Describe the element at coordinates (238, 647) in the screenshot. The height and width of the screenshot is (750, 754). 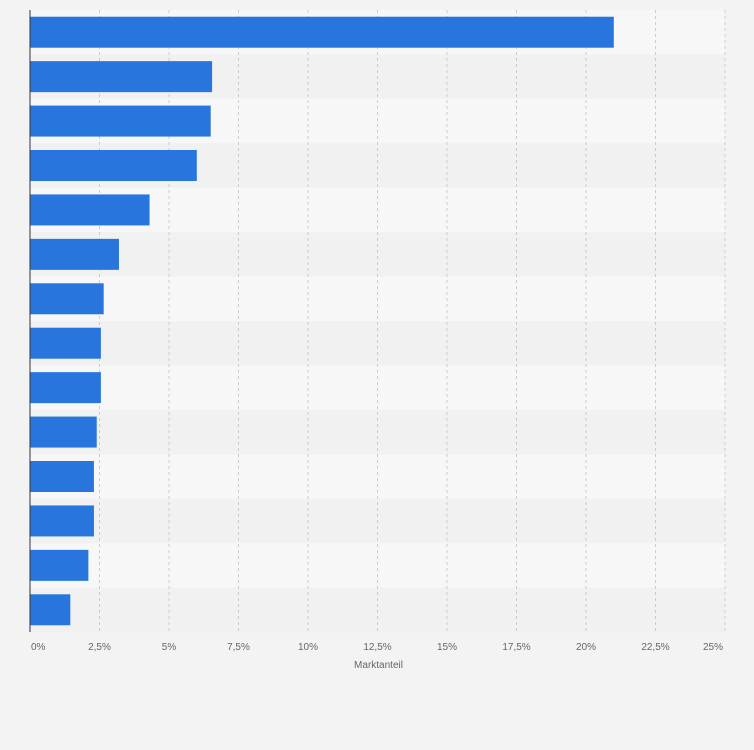
I see `x-tick-label: 7,5%` at that location.